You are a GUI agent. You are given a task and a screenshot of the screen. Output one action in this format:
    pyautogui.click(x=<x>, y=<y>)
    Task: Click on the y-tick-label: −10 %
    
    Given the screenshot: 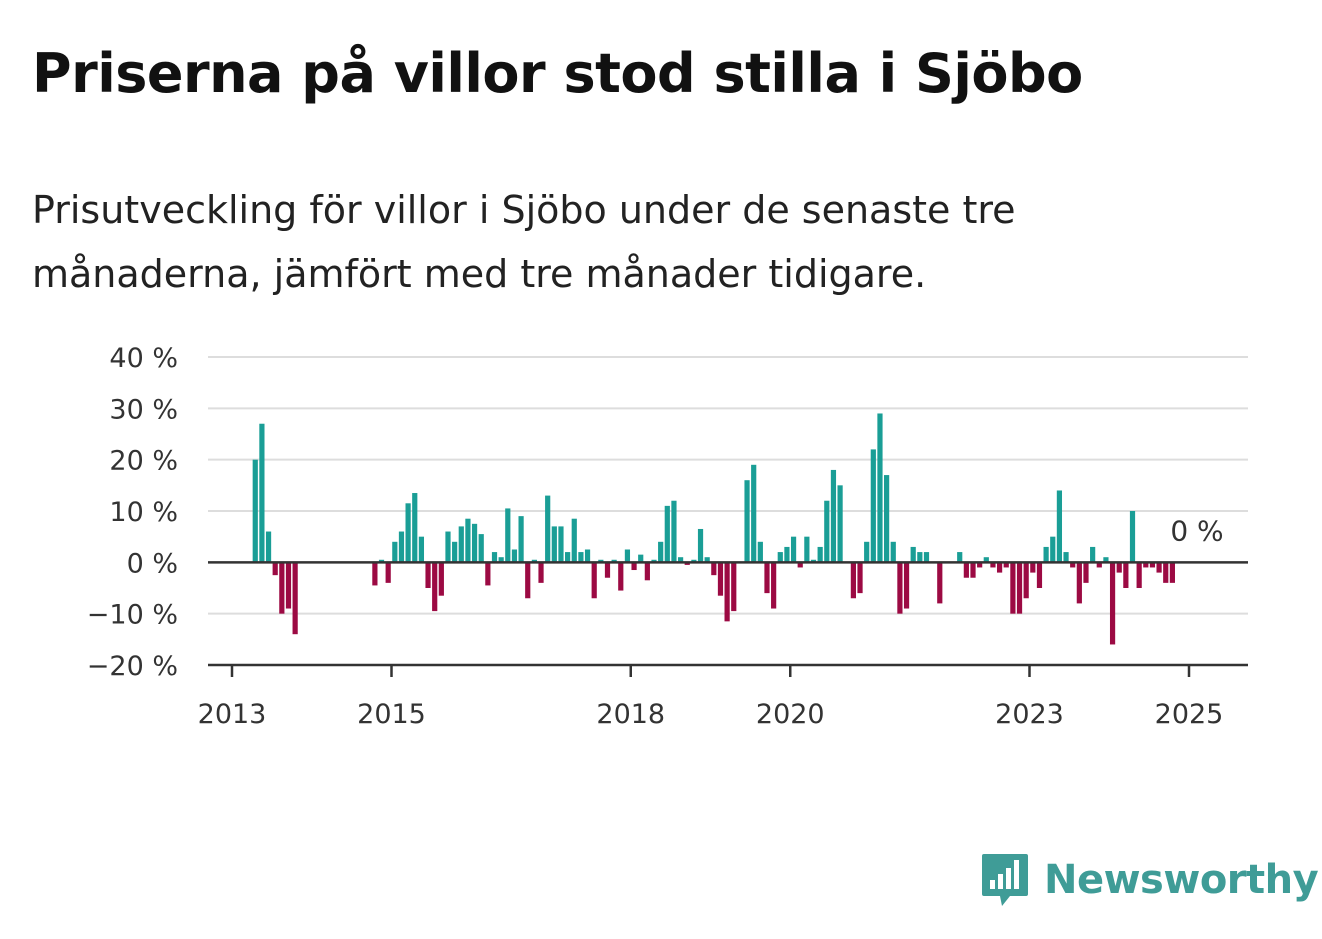 What is the action you would take?
    pyautogui.click(x=132, y=615)
    